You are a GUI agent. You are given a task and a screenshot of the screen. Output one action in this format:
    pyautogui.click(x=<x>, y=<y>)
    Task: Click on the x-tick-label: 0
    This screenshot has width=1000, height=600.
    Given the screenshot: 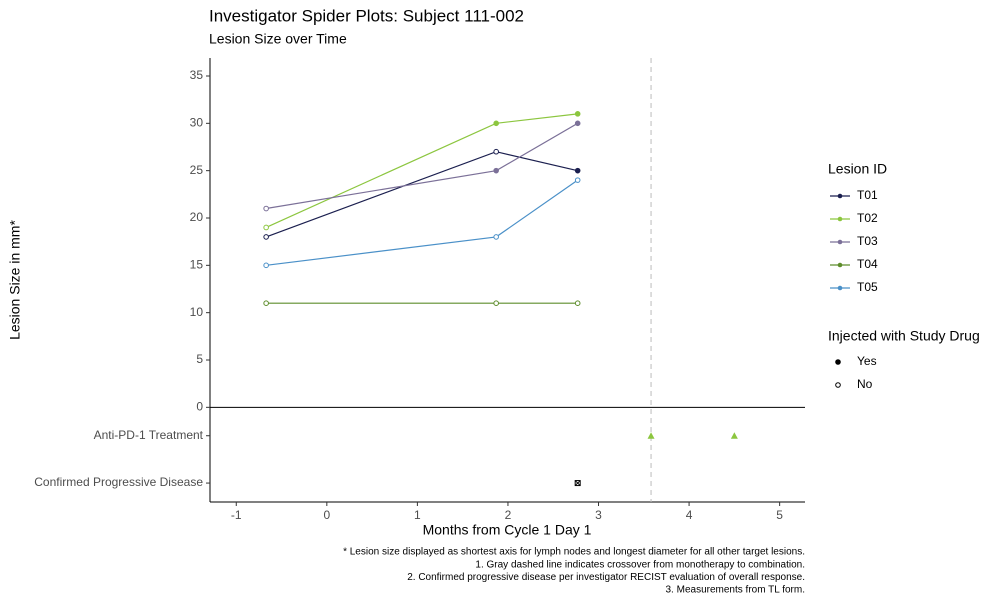 What is the action you would take?
    pyautogui.click(x=326, y=515)
    